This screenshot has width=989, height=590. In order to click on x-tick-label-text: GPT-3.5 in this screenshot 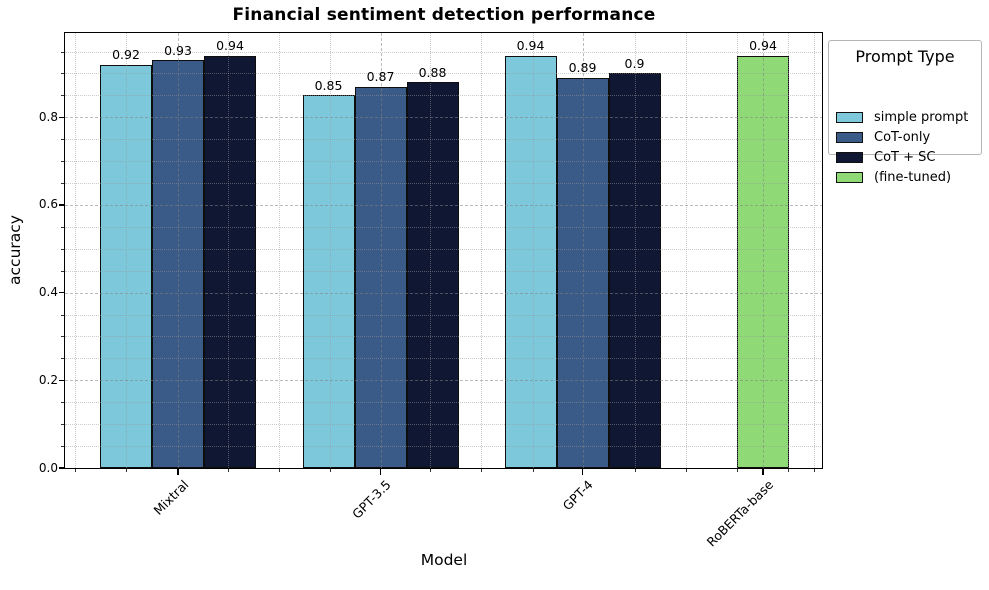, I will do `click(372, 499)`.